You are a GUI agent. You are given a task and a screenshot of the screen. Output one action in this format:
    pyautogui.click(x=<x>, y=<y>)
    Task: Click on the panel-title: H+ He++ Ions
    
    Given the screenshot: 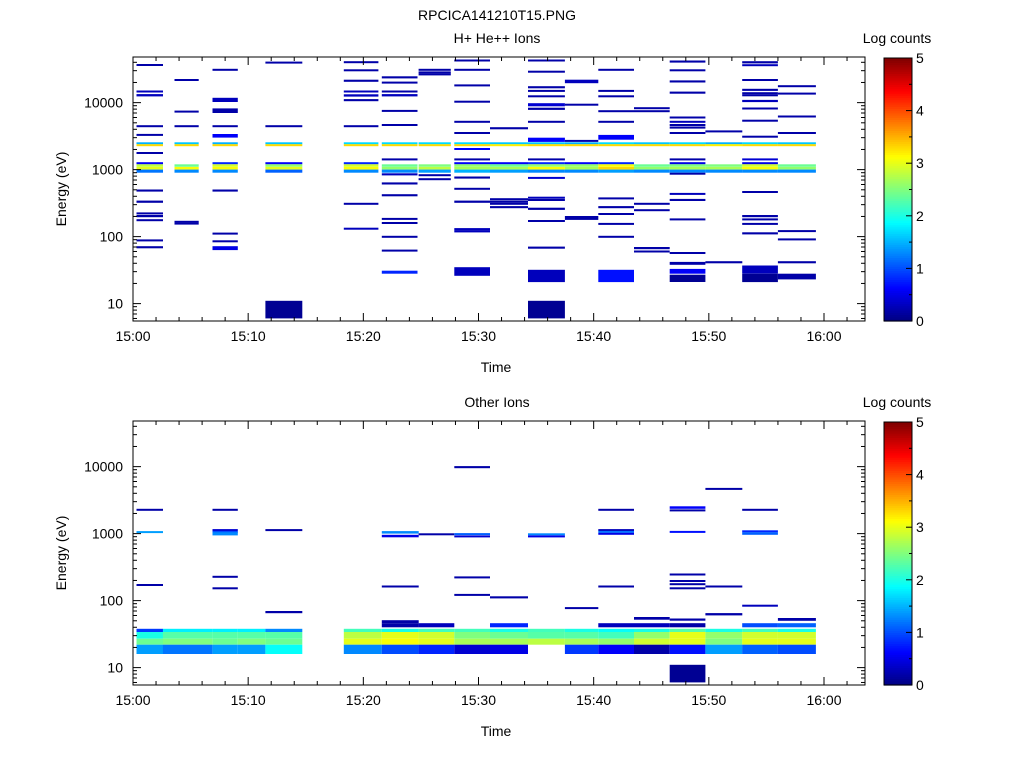 What is the action you would take?
    pyautogui.click(x=497, y=38)
    